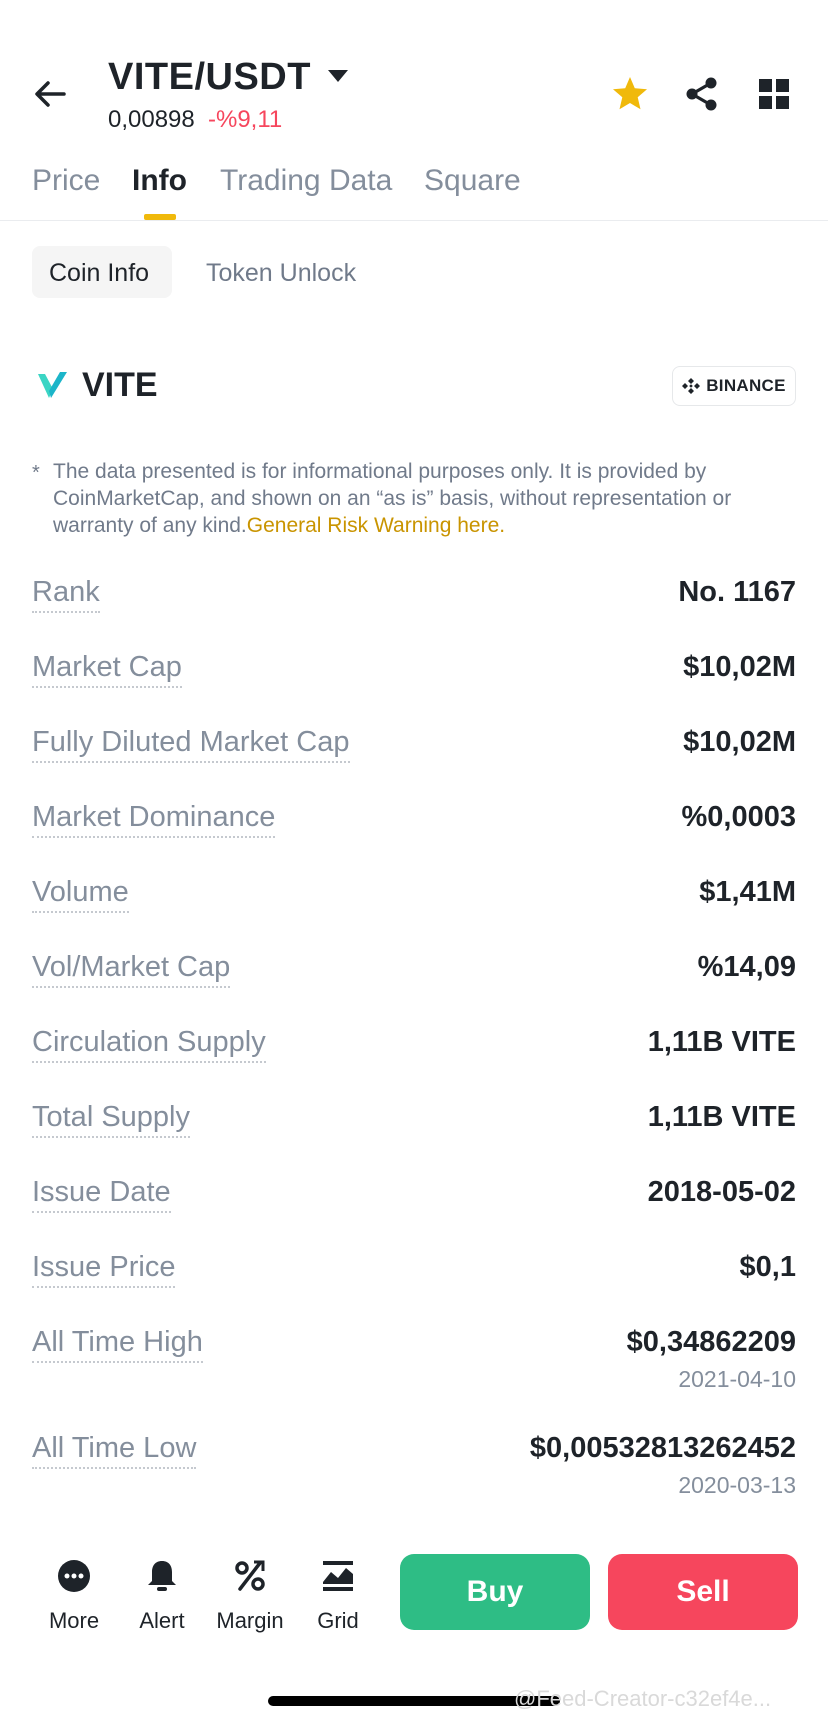 The image size is (828, 1719). What do you see at coordinates (52, 385) in the screenshot?
I see `vite-logo-icon` at bounding box center [52, 385].